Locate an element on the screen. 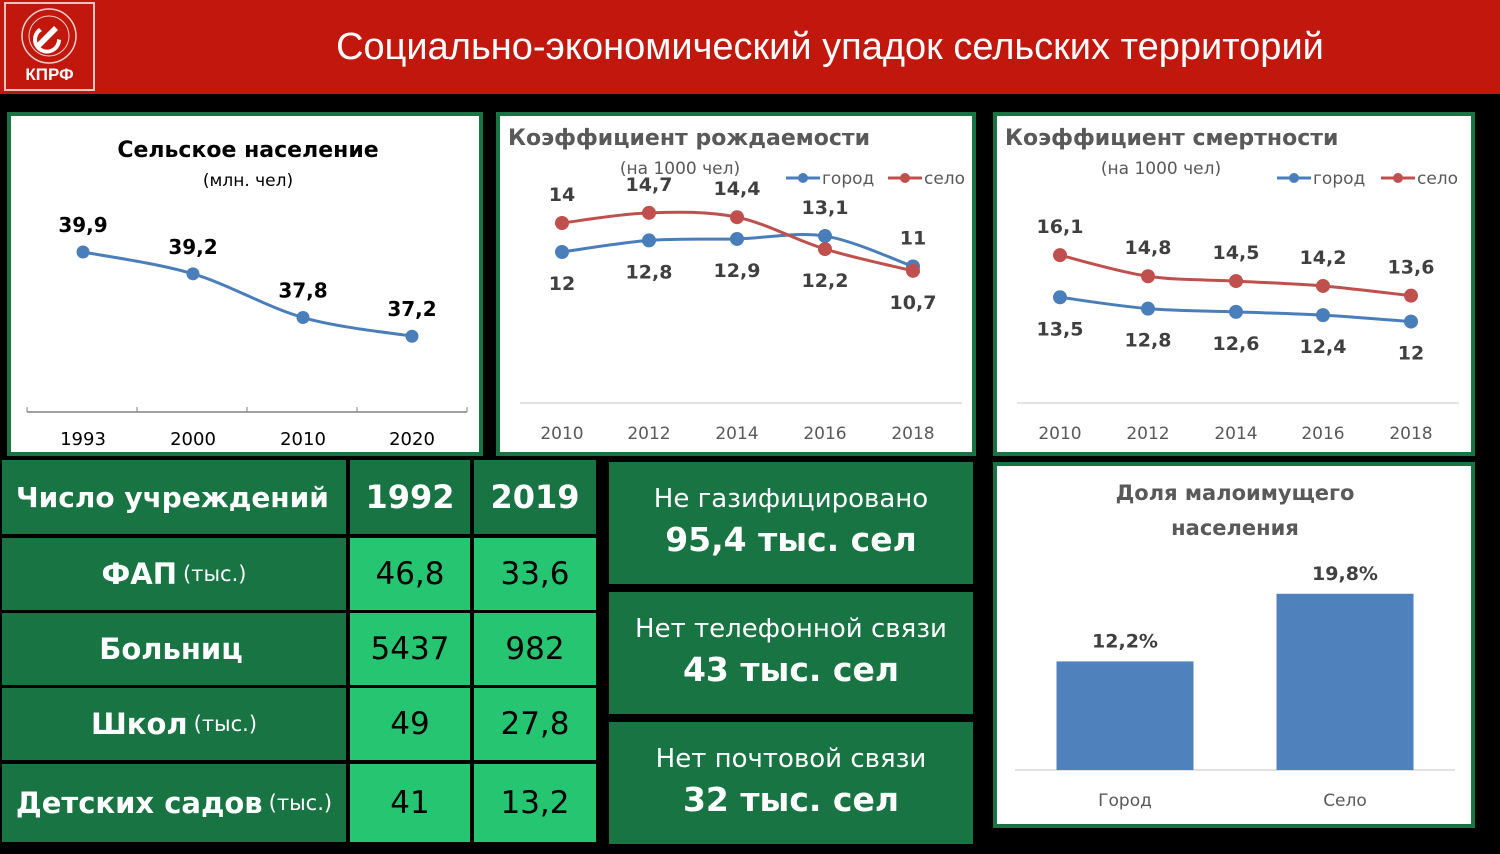 The height and width of the screenshot is (854, 1500). data-label: 13,1 is located at coordinates (825, 208).